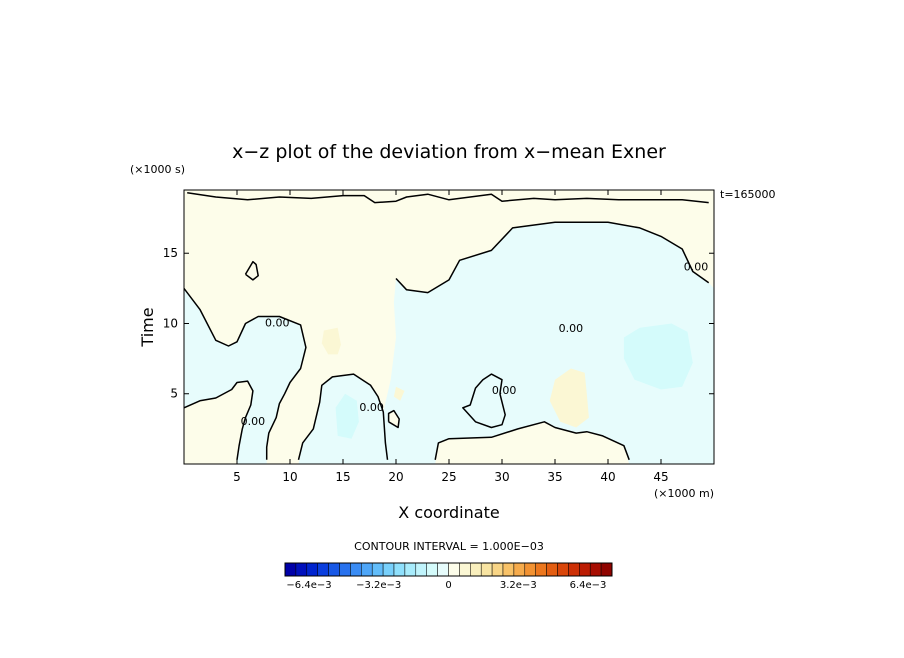  Describe the element at coordinates (170, 323) in the screenshot. I see `y-tick-label-1: 10` at that location.